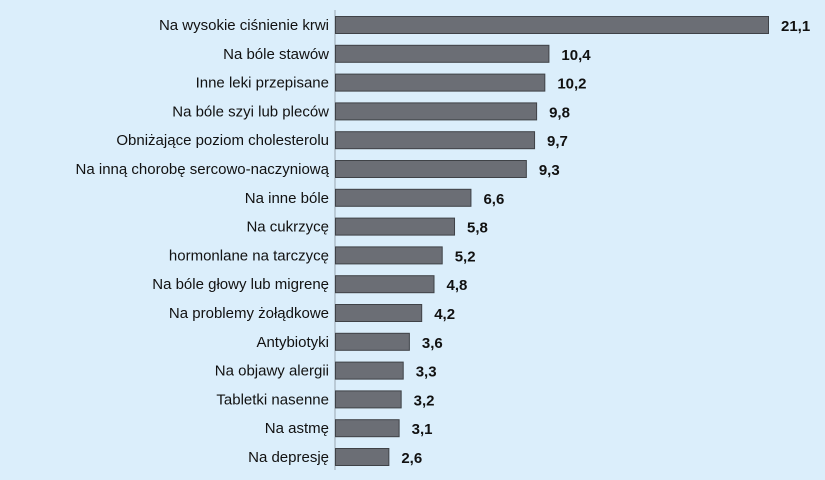  What do you see at coordinates (297, 428) in the screenshot?
I see `category-label: Na astmę` at bounding box center [297, 428].